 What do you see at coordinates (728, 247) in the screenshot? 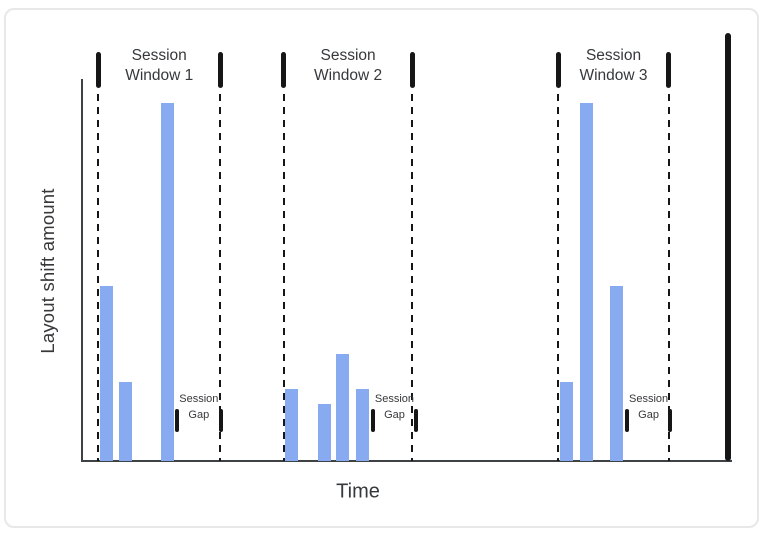
I see `timeline-end-marker` at bounding box center [728, 247].